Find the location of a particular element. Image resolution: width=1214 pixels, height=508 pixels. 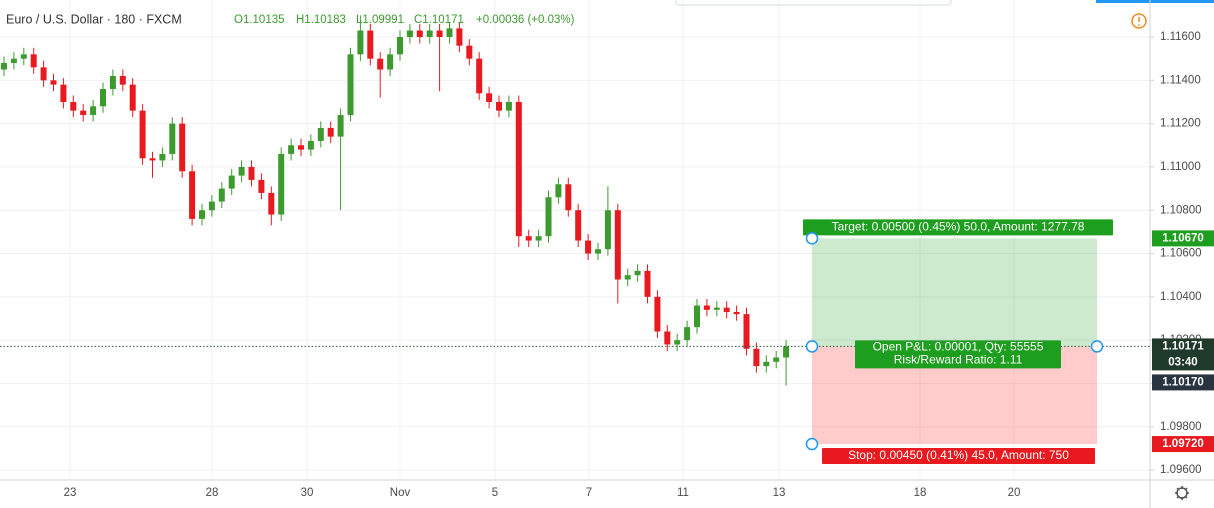

current-badge-bg is located at coordinates (1183, 382).